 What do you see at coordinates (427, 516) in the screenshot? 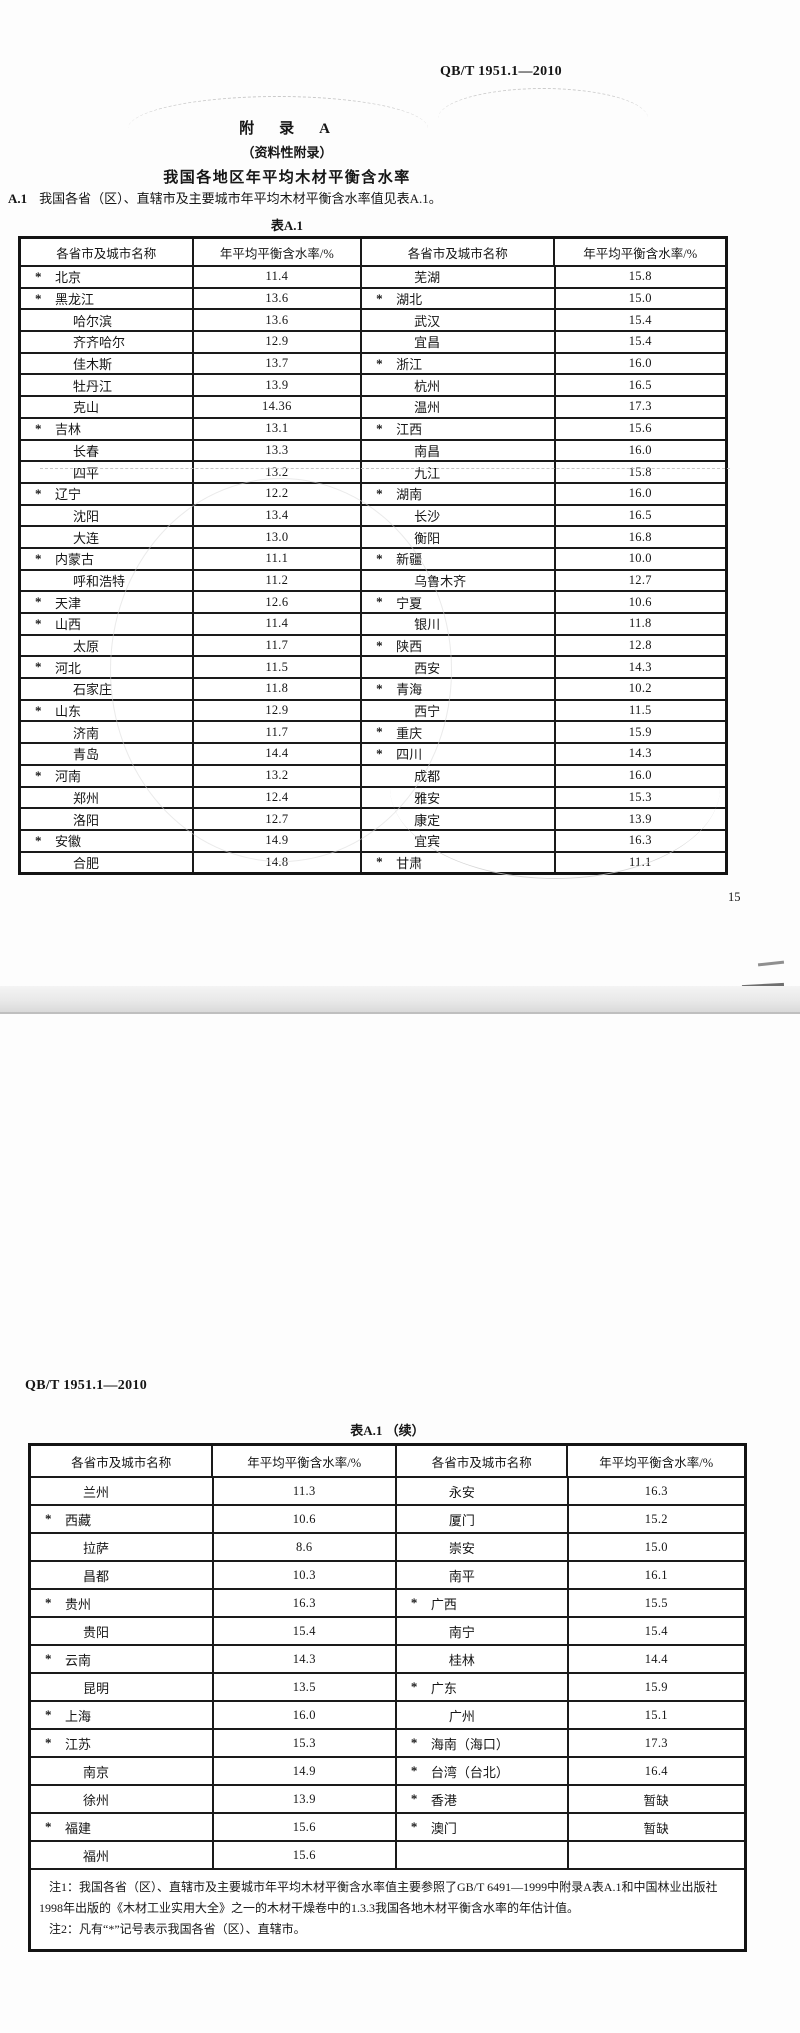
I see `region-name: 长沙` at bounding box center [427, 516].